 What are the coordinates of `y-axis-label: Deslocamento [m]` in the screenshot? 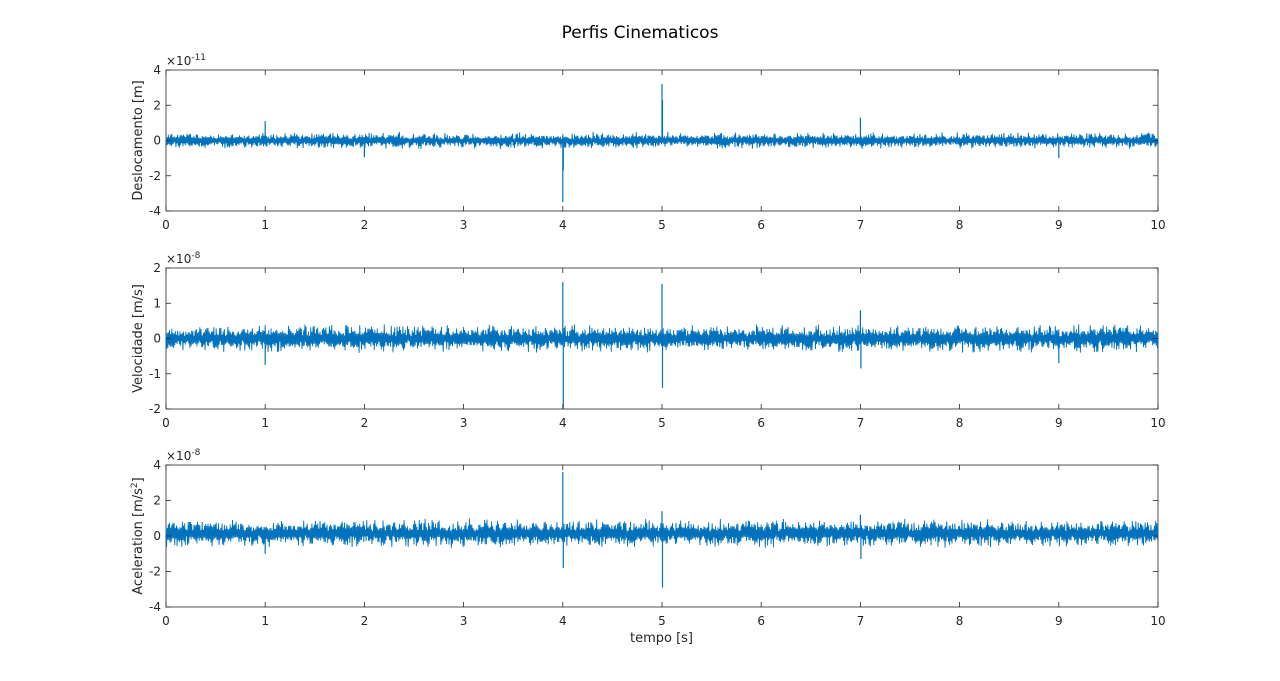 It's located at (138, 140).